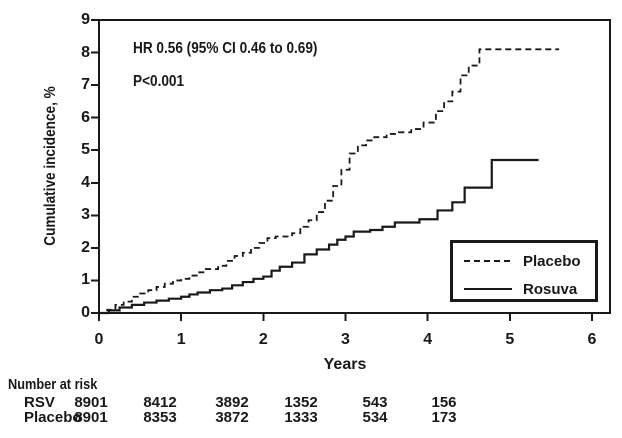 The width and height of the screenshot is (622, 438). What do you see at coordinates (50, 166) in the screenshot?
I see `y-axis-title: Cumulative incidence, %` at bounding box center [50, 166].